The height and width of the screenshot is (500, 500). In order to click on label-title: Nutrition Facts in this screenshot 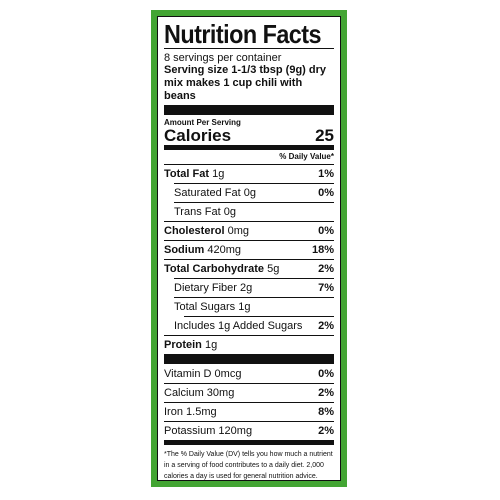, I will do `click(243, 34)`.